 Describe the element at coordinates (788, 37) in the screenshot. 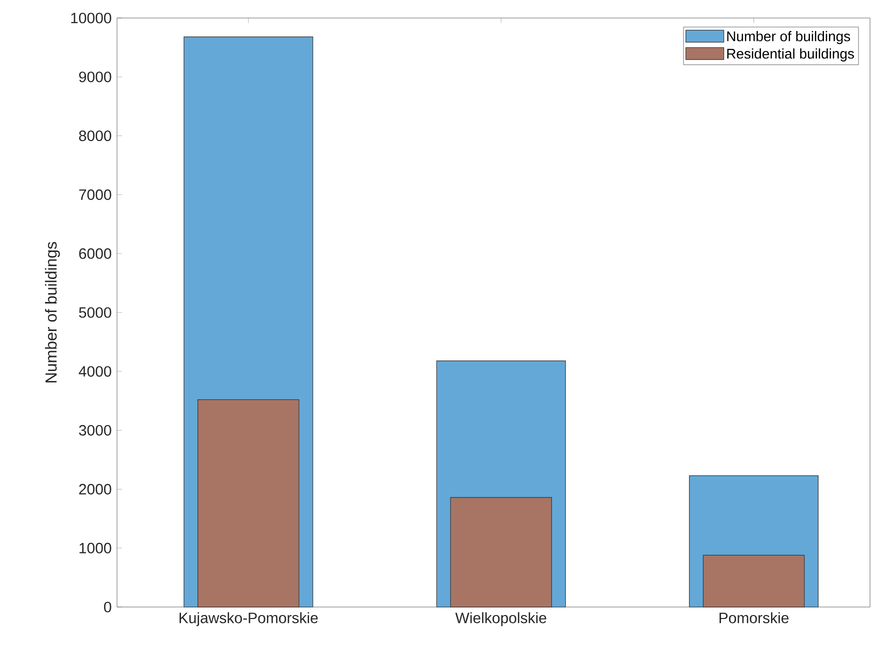

I see `legend-label: Number of buildings` at that location.